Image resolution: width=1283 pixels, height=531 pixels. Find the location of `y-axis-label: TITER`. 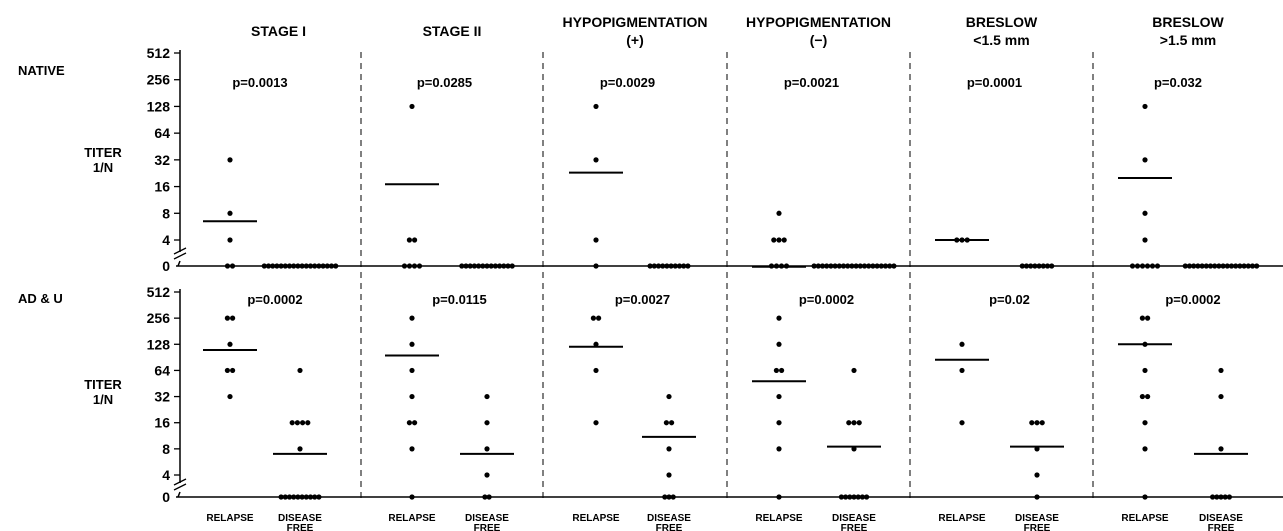

y-axis-label: TITER is located at coordinates (103, 152).